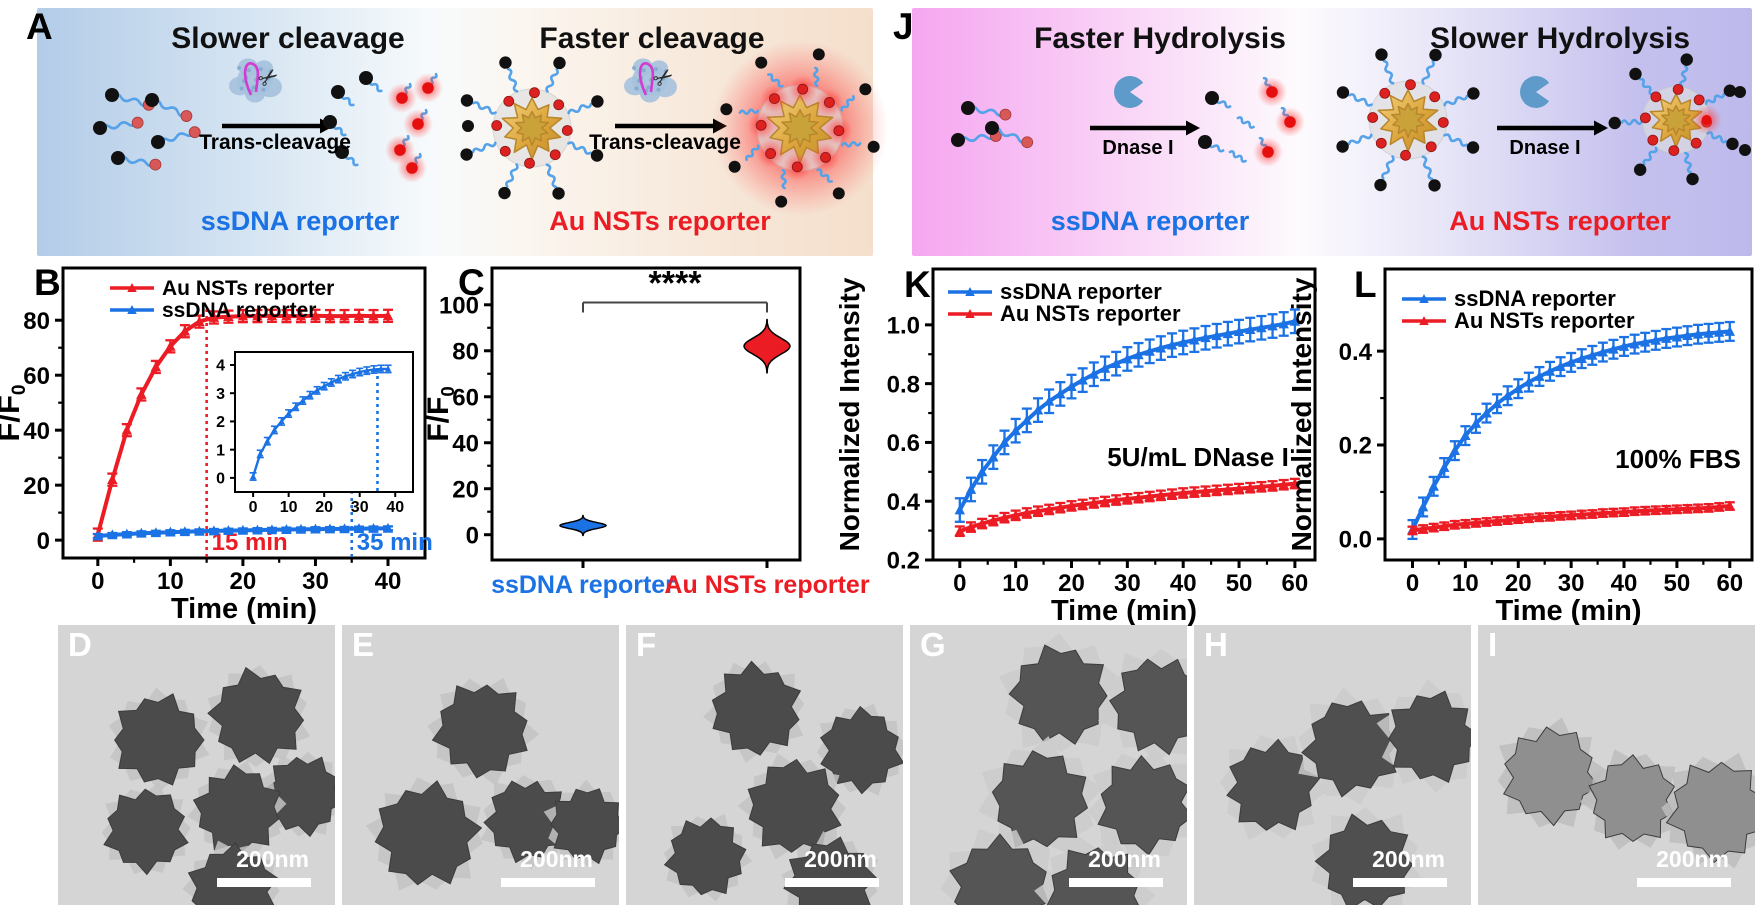 The height and width of the screenshot is (910, 1760). What do you see at coordinates (903, 325) in the screenshot?
I see `svg-text: 1.0` at bounding box center [903, 325].